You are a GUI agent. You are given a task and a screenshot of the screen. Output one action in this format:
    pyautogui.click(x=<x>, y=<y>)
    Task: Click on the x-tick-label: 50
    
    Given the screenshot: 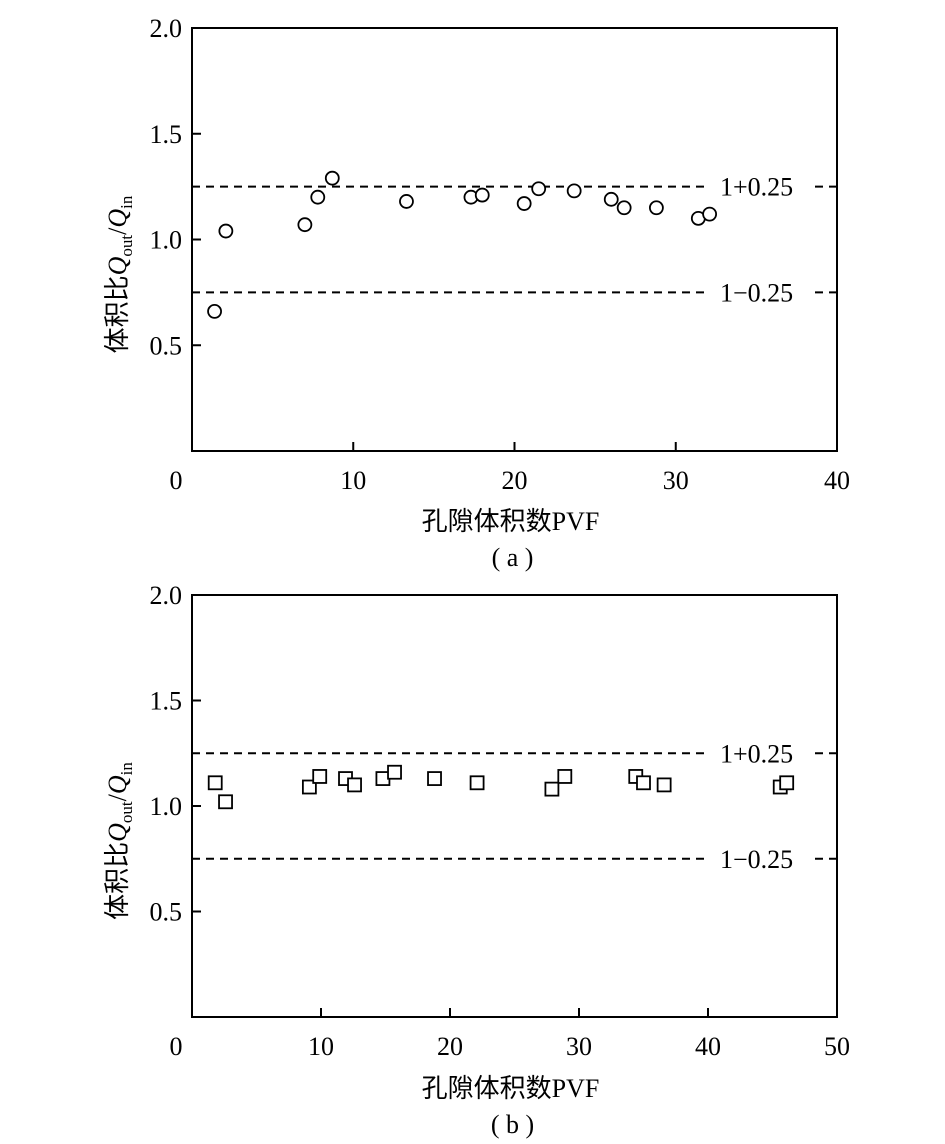 What is the action you would take?
    pyautogui.click(x=837, y=1046)
    